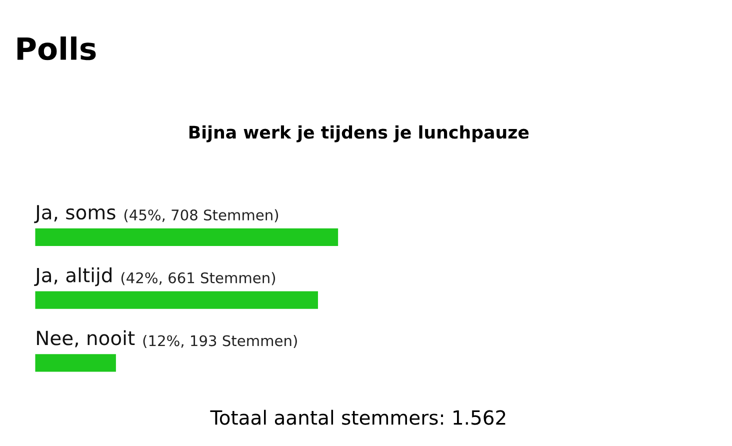 Image resolution: width=732 pixels, height=446 pixels. What do you see at coordinates (220, 341) in the screenshot?
I see `data-label: (12%, 193 Stemmen)` at bounding box center [220, 341].